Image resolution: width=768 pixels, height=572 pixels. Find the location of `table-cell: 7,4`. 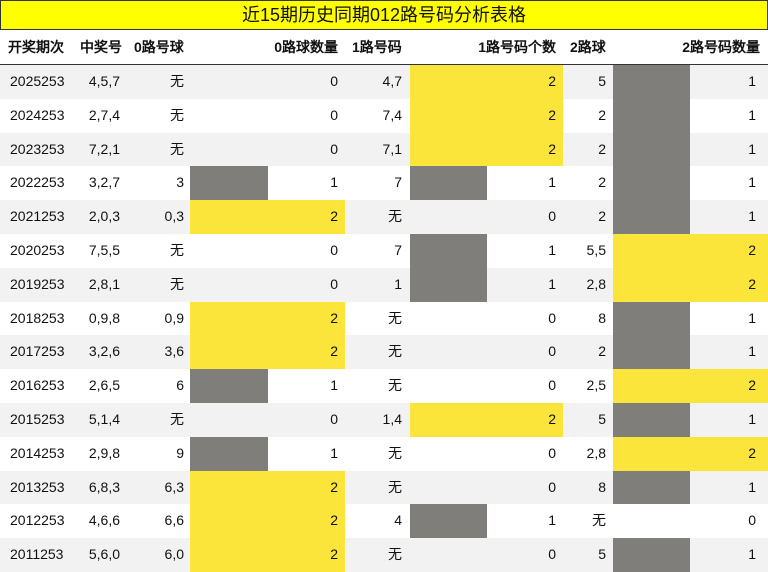

table-cell: 7,4 is located at coordinates (392, 114).